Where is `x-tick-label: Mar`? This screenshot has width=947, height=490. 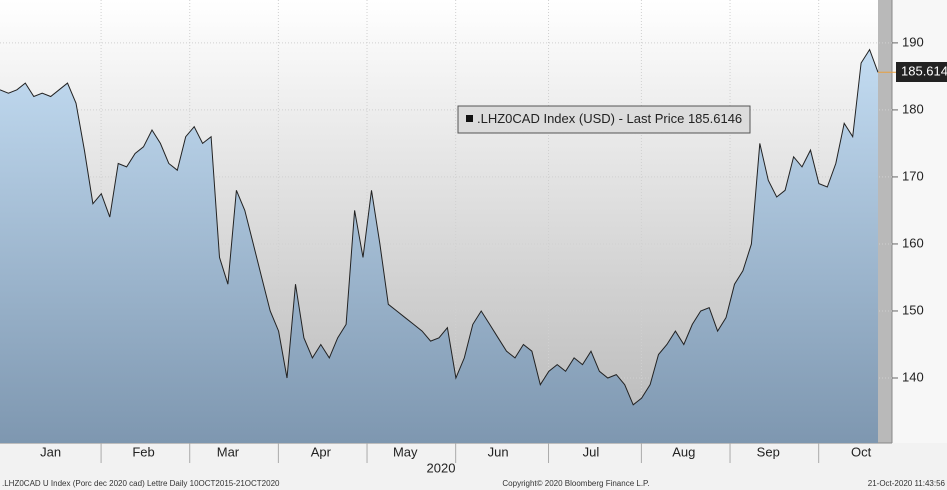 x-tick-label: Mar is located at coordinates (228, 451).